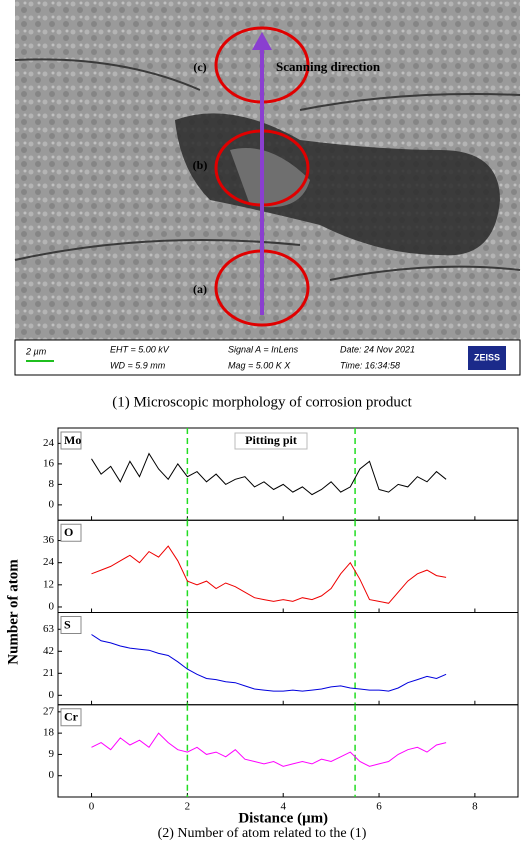 The width and height of the screenshot is (525, 847). What do you see at coordinates (379, 807) in the screenshot?
I see `x-tick-label: 6` at bounding box center [379, 807].